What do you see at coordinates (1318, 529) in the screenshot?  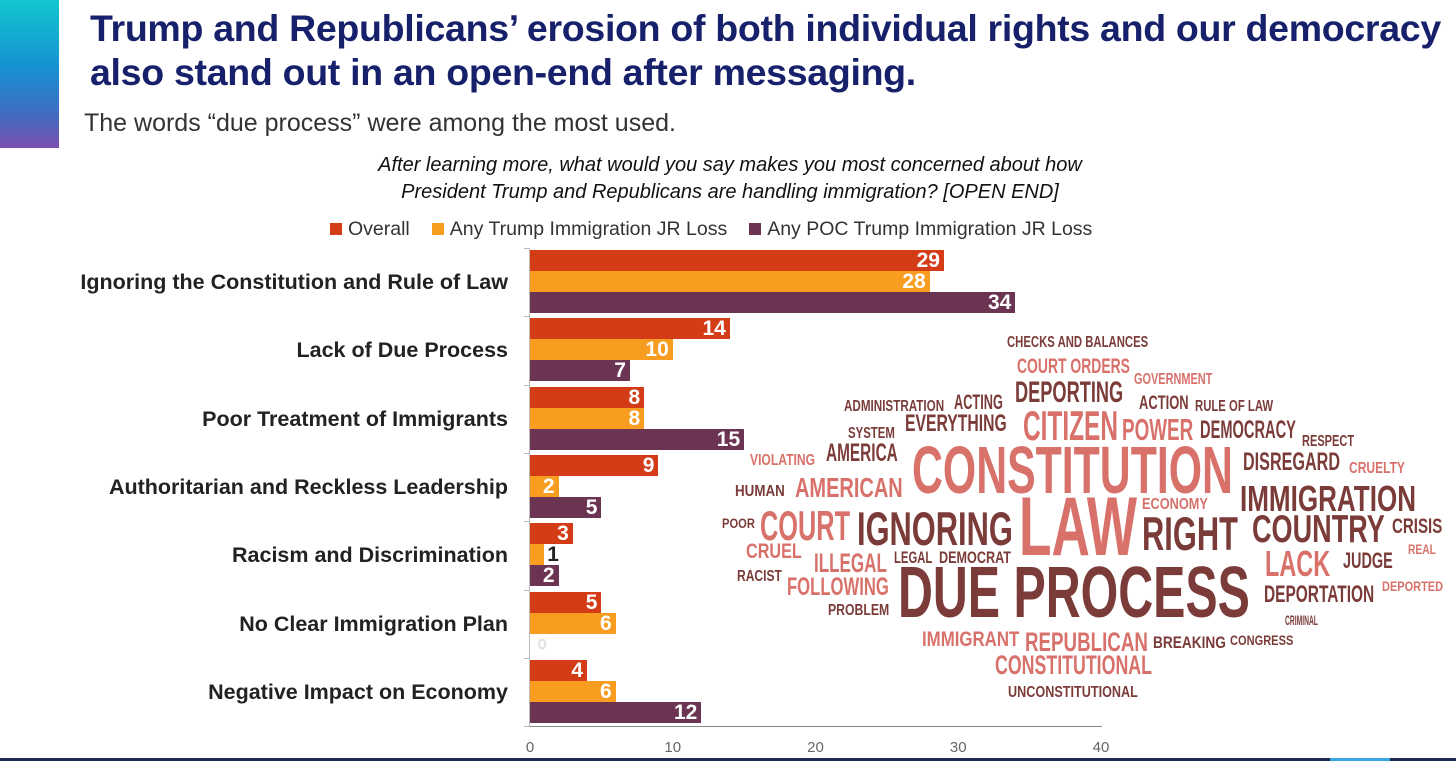 I see `word-cloud-word: COUNTRY` at bounding box center [1318, 529].